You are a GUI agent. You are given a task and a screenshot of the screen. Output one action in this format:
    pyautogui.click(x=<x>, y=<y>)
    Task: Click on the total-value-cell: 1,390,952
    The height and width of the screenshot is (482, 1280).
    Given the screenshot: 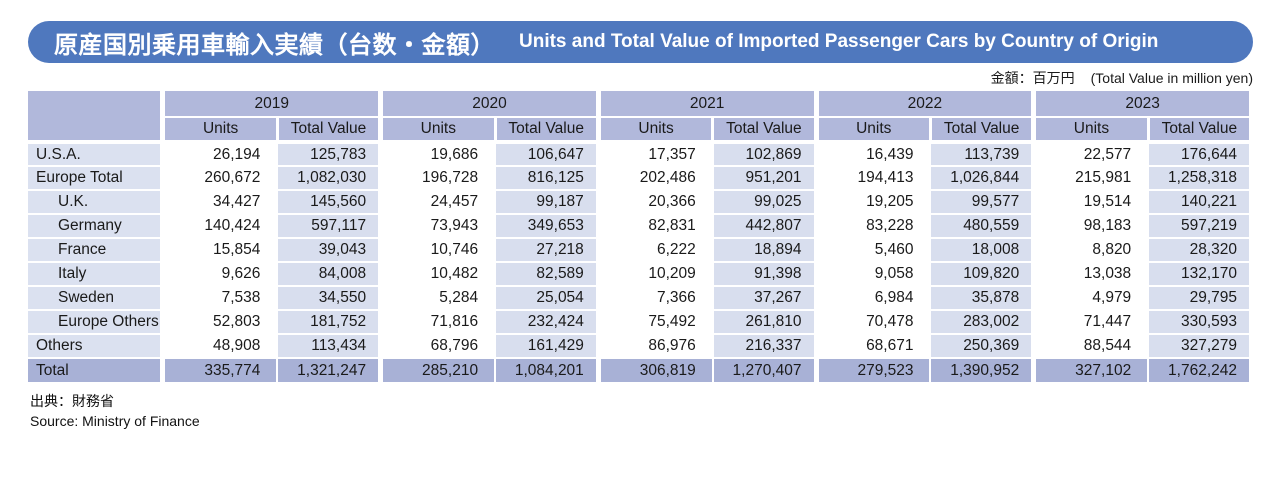 What is the action you would take?
    pyautogui.click(x=983, y=371)
    